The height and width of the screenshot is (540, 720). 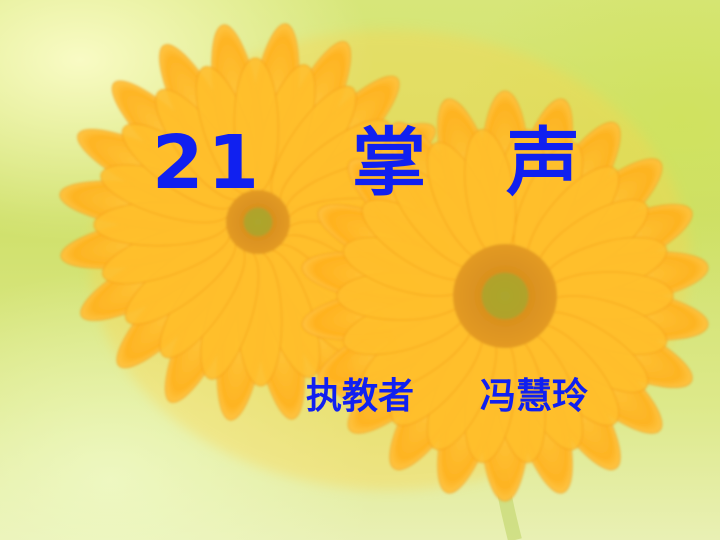 What do you see at coordinates (207, 163) in the screenshot?
I see `lesson-number: 21` at bounding box center [207, 163].